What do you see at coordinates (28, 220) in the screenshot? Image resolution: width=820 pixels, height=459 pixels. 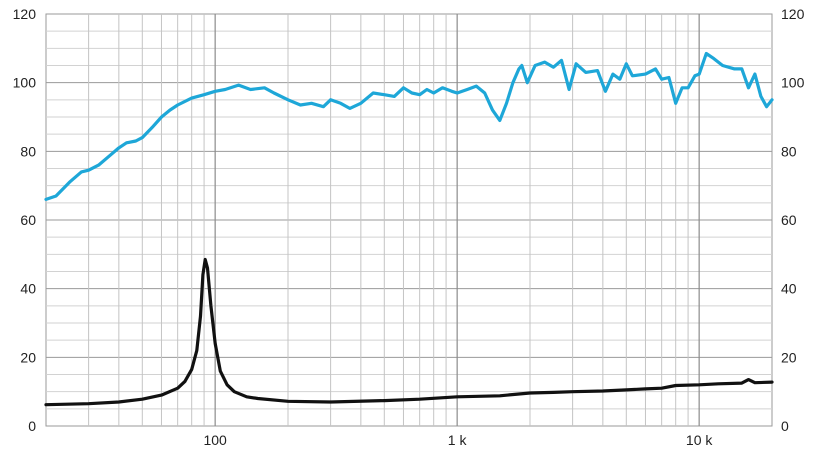 I see `y-tick-label-left: 60` at bounding box center [28, 220].